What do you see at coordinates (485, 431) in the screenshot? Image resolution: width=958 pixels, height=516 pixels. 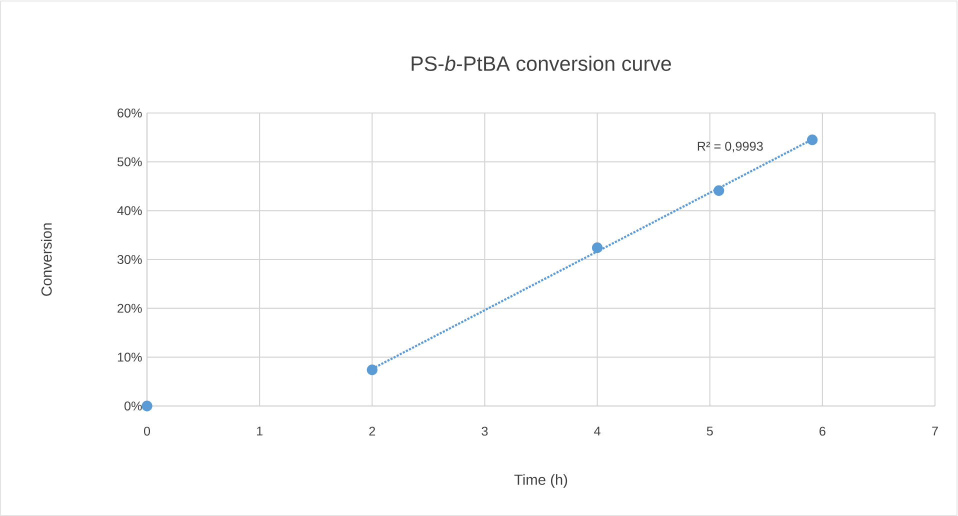 I see `x-tick-label: 3` at bounding box center [485, 431].